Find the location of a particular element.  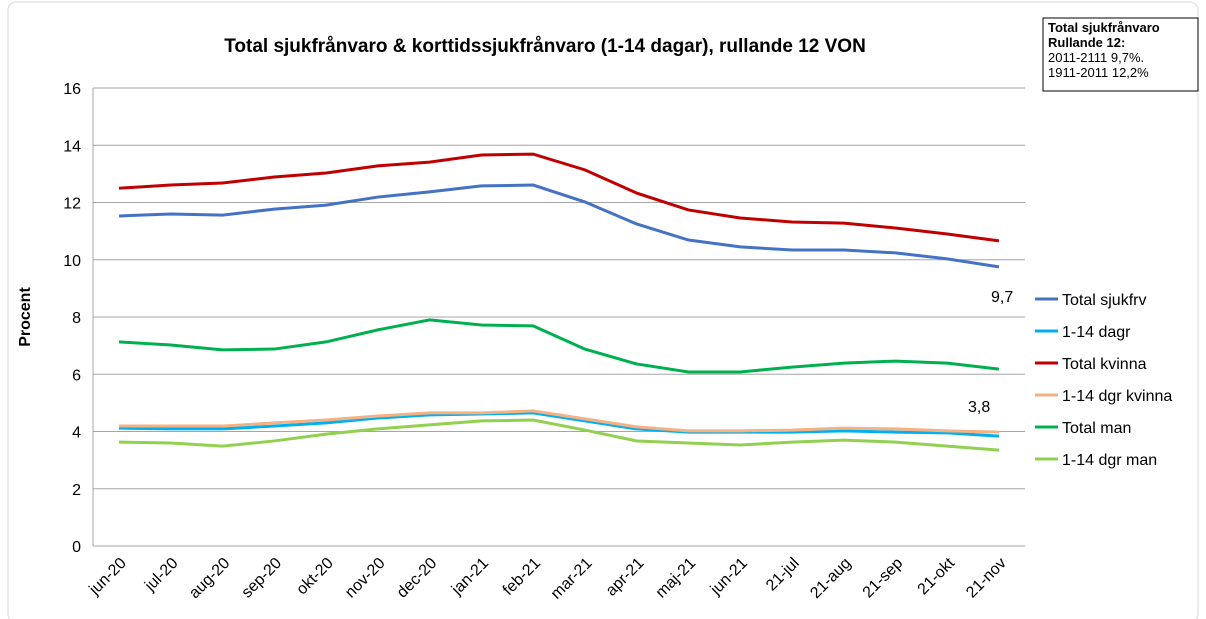

info-line: Rullande 12: is located at coordinates (1086, 42).